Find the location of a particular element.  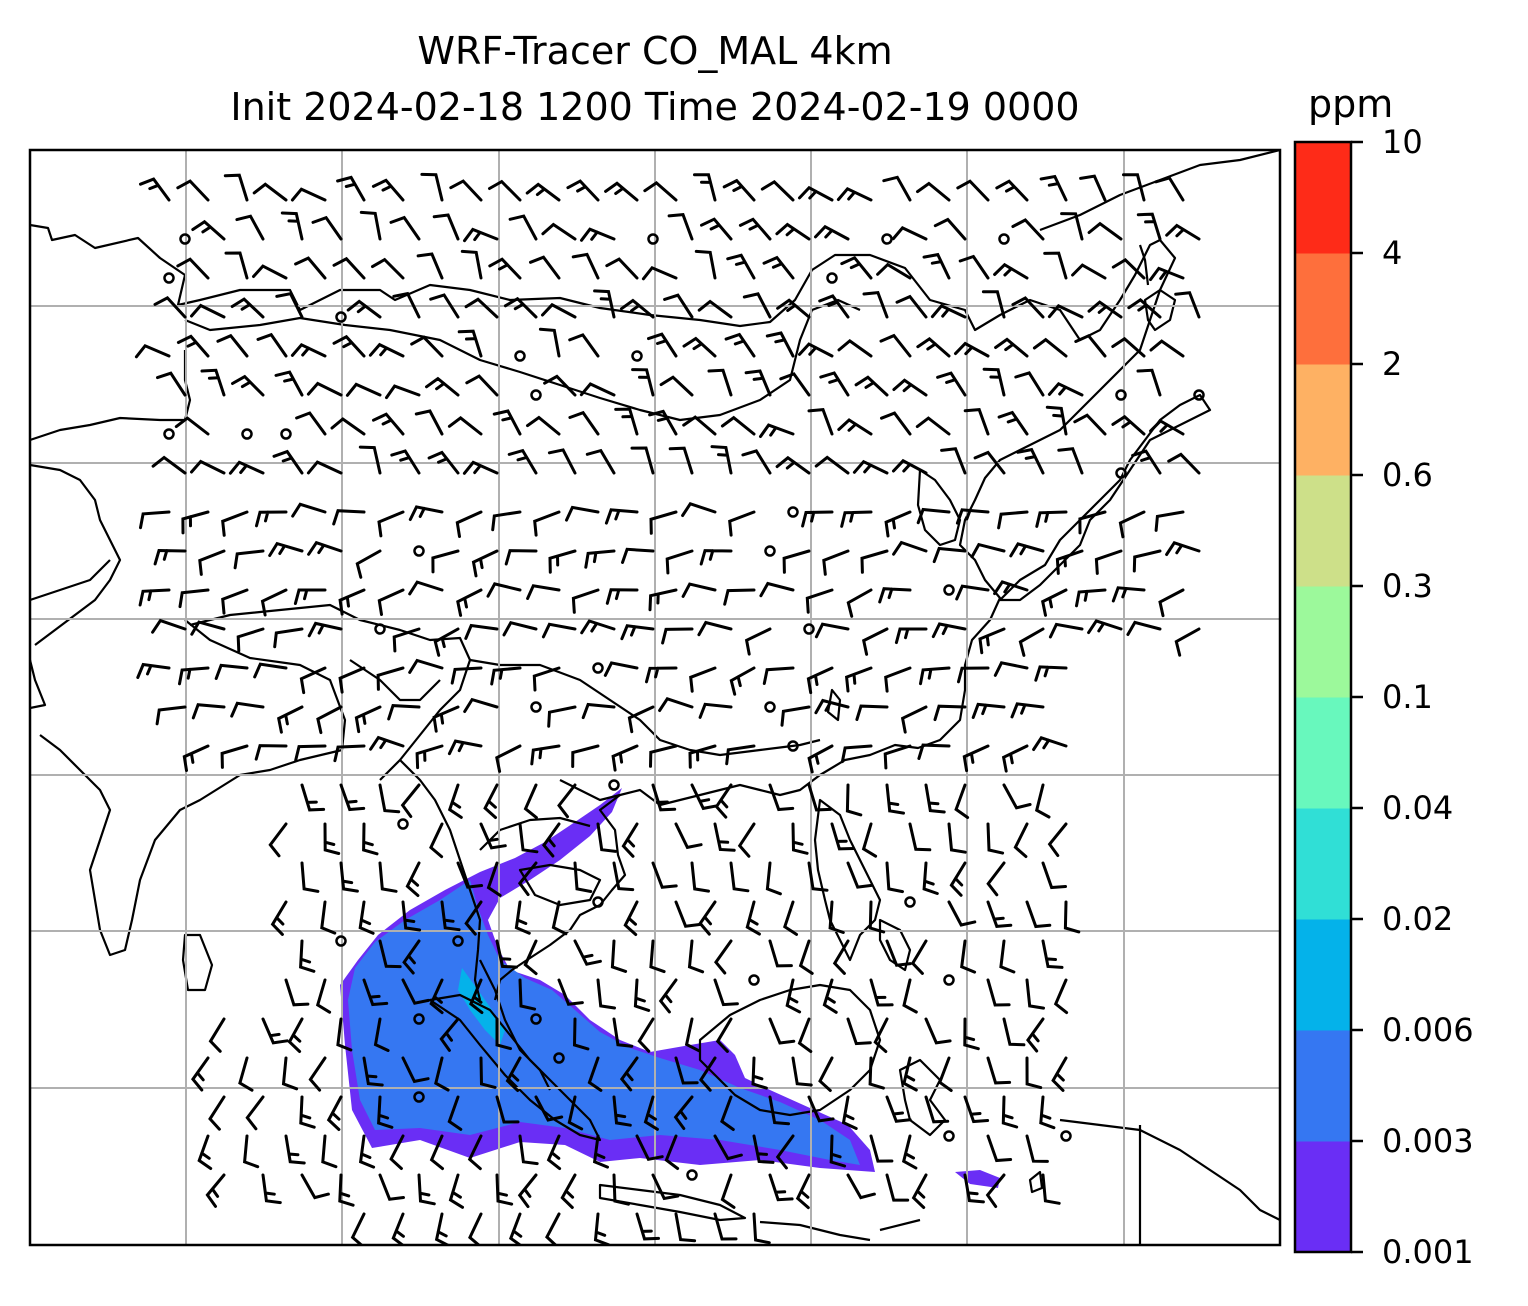

colorbar-tick-label: 0.3 is located at coordinates (1407, 586).